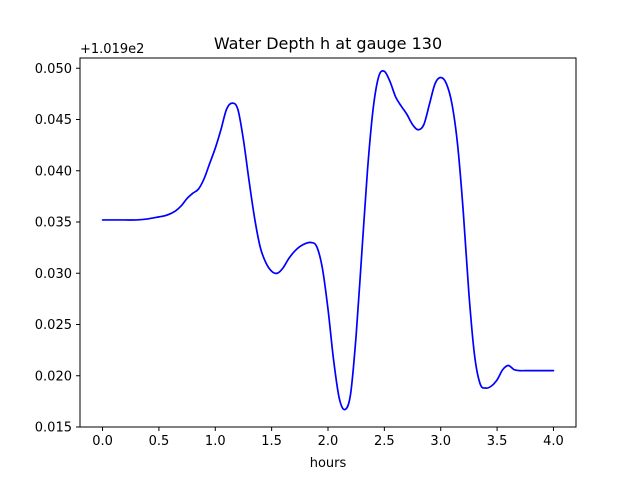  Describe the element at coordinates (328, 441) in the screenshot. I see `x-tick-label: 2.0` at that location.